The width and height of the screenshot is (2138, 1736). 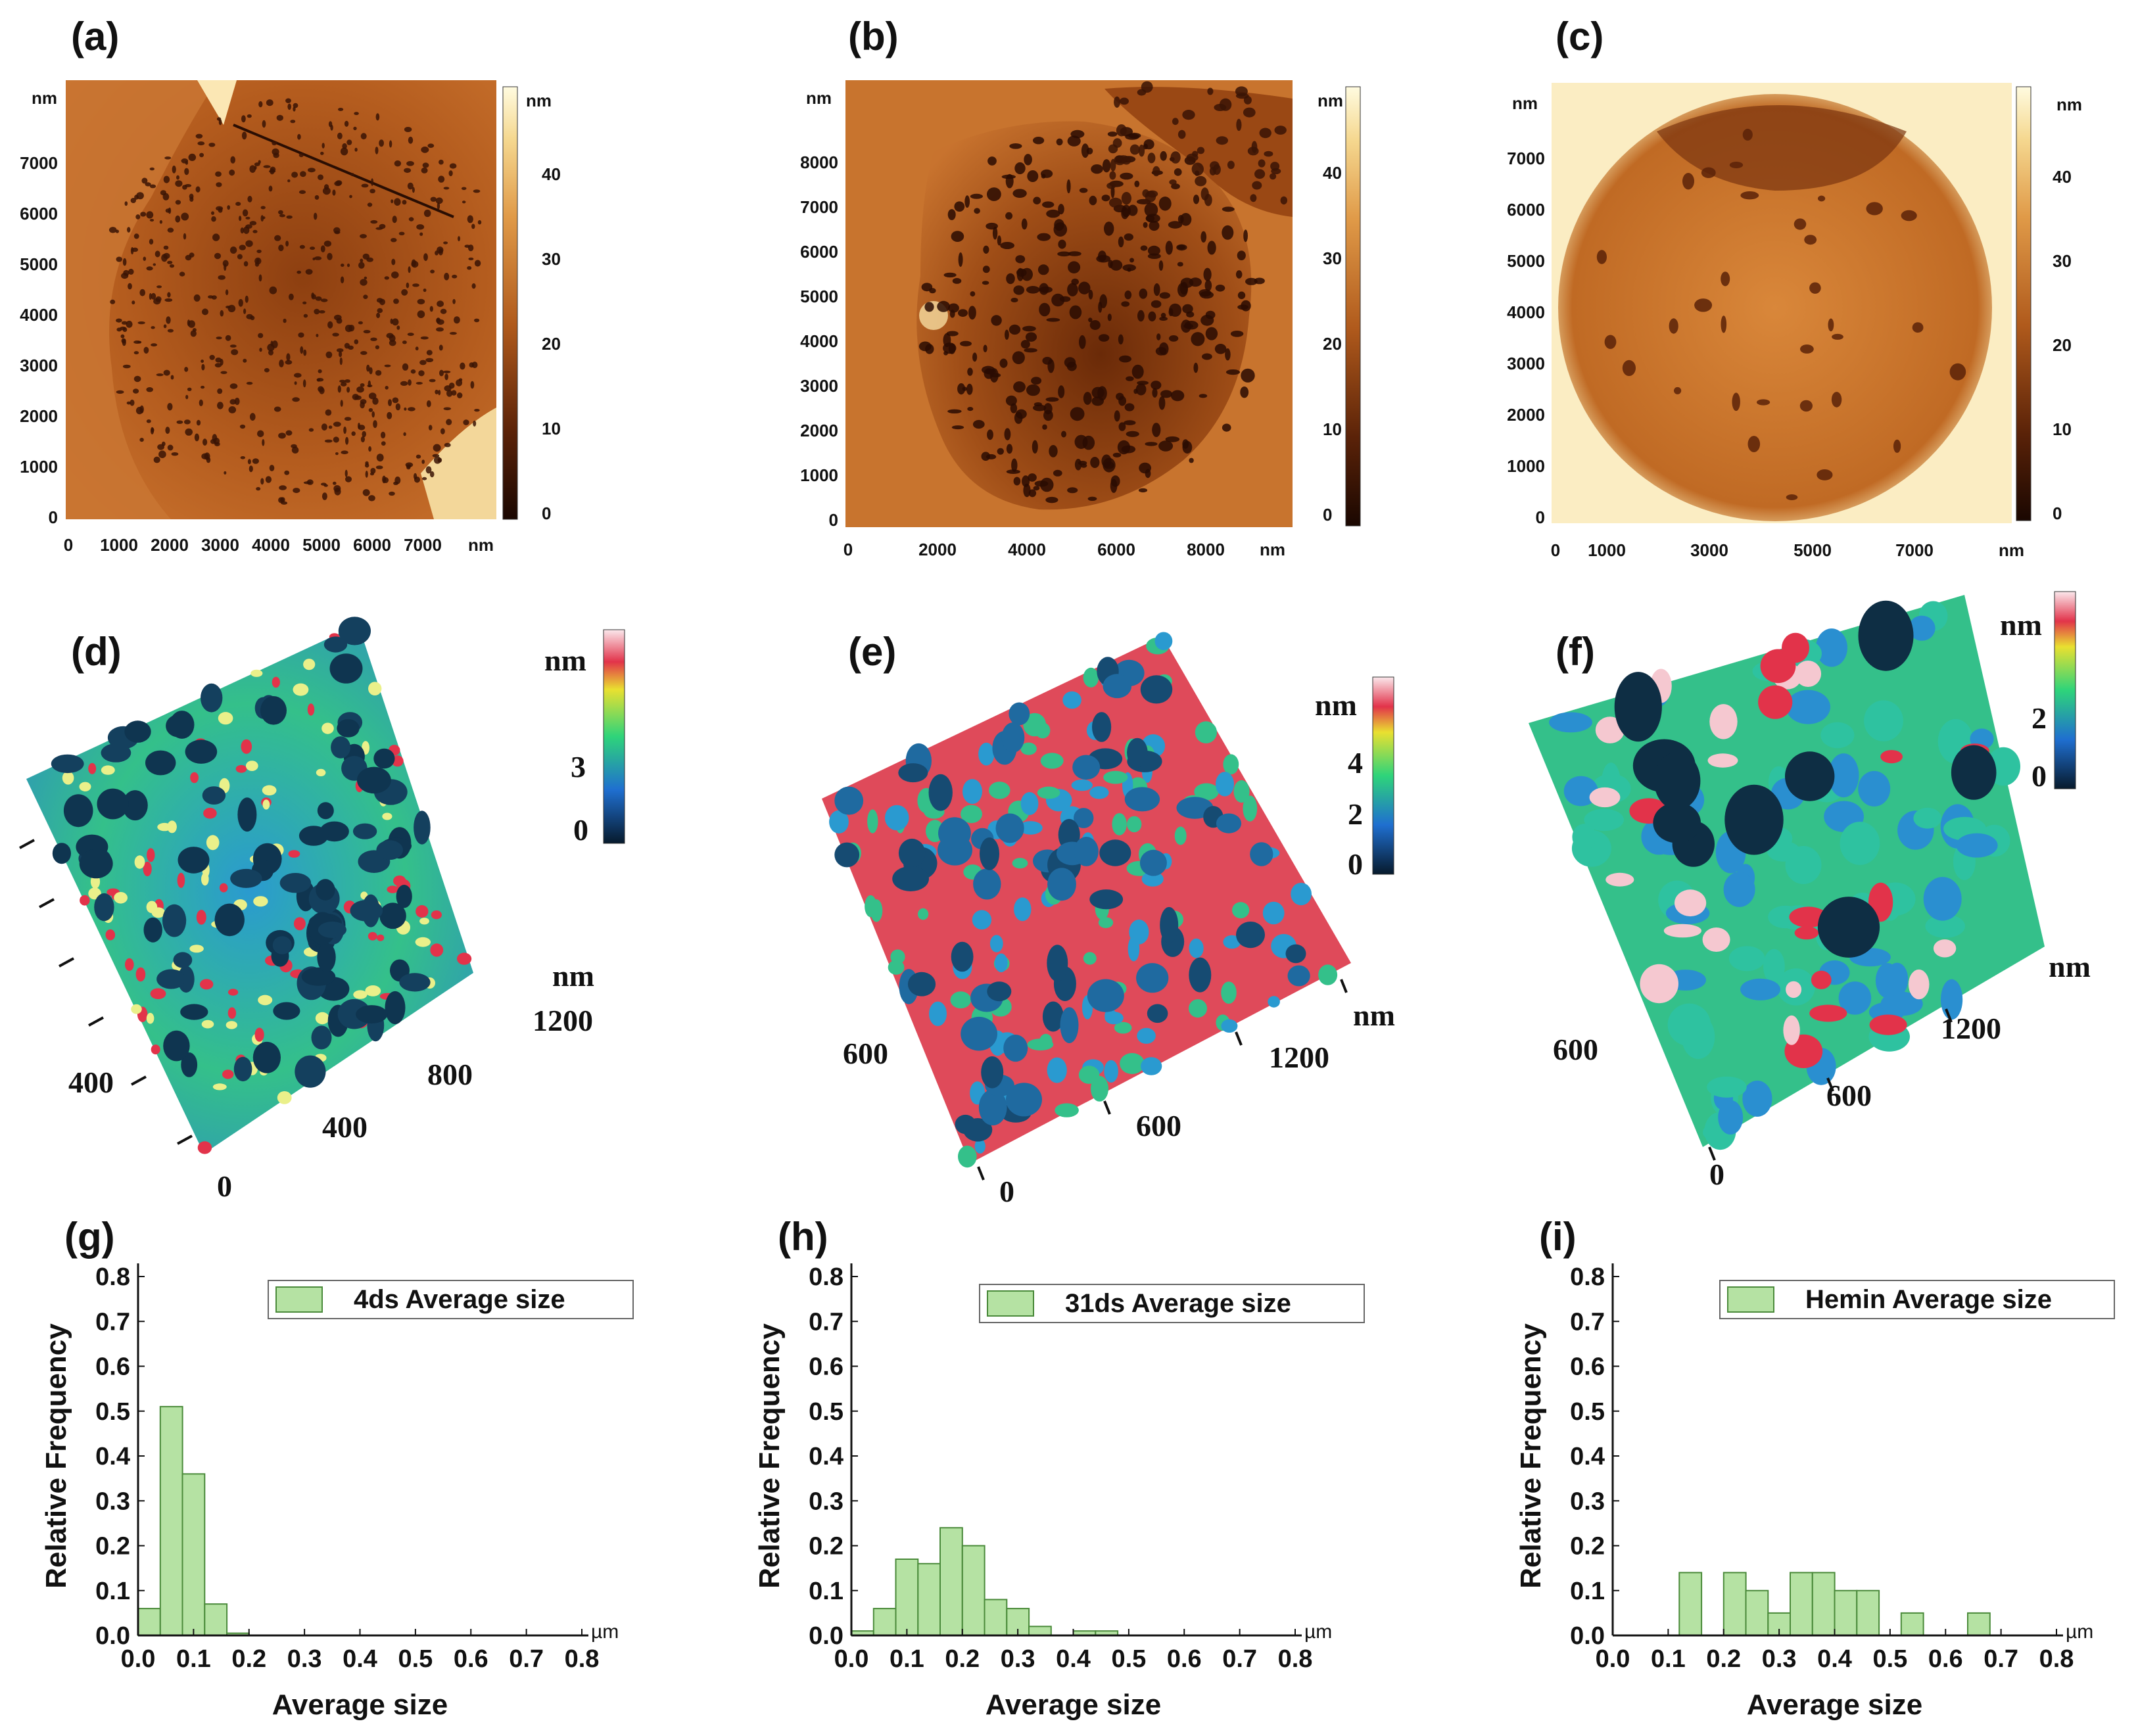 I want to click on x-tick-c: 3000, so click(x=1709, y=550).